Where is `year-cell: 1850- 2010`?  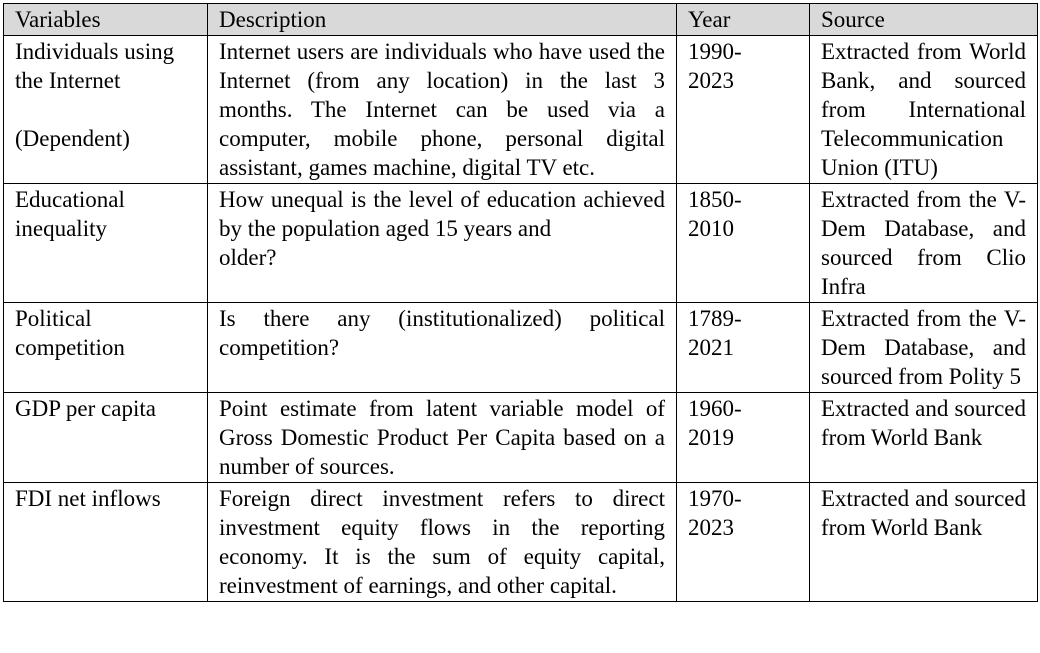 year-cell: 1850- 2010 is located at coordinates (743, 243).